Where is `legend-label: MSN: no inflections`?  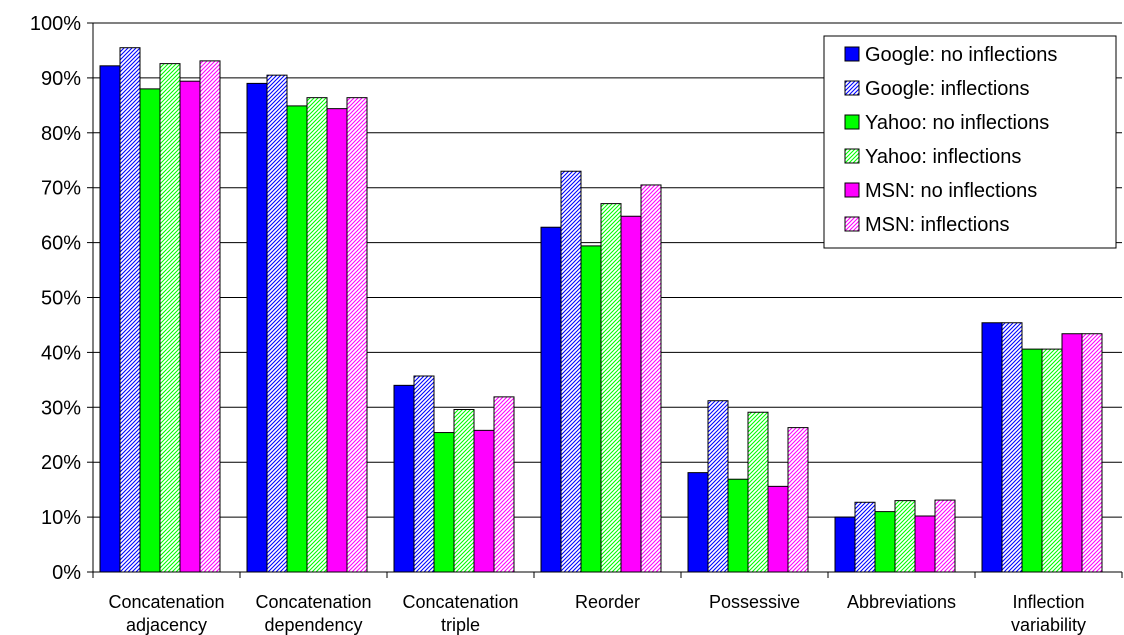
legend-label: MSN: no inflections is located at coordinates (951, 191).